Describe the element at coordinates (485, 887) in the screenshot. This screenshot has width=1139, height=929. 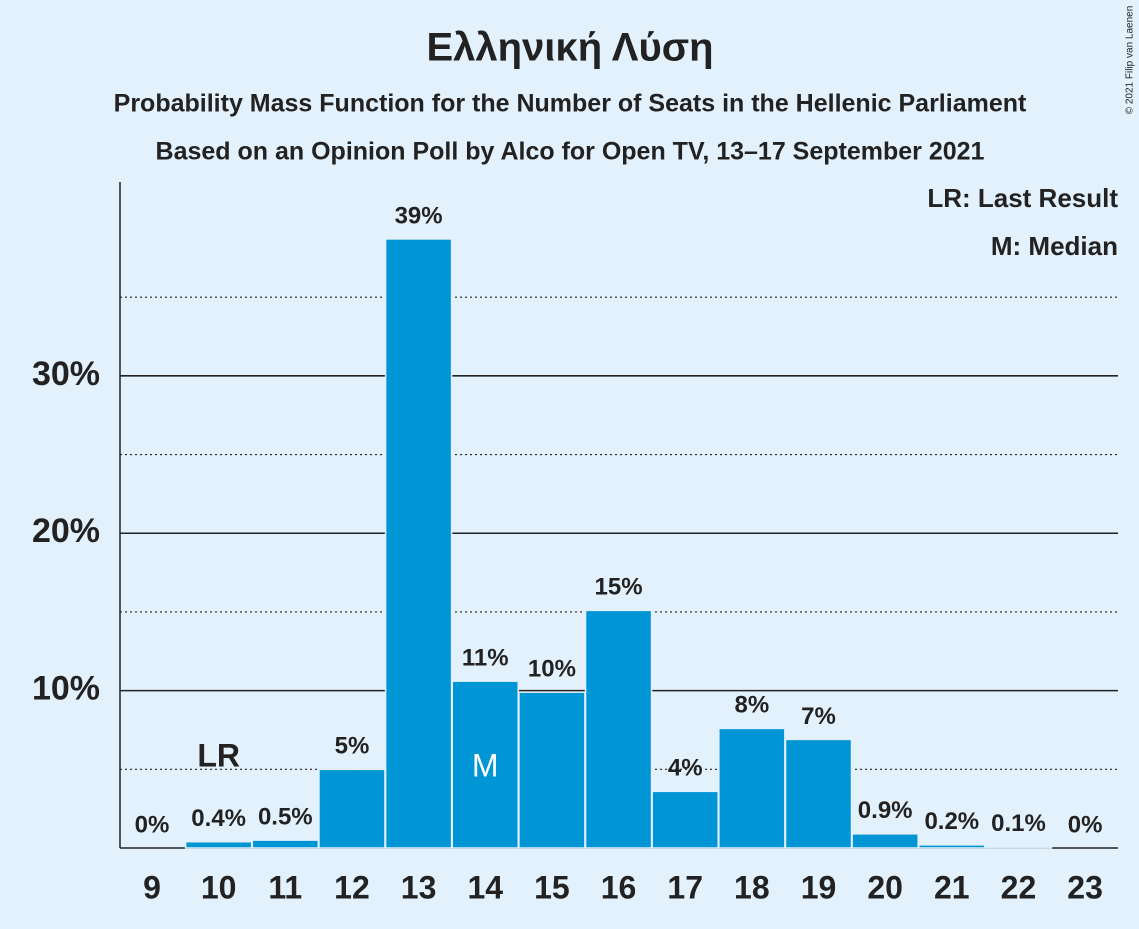
I see `x-tick-label: 14` at that location.